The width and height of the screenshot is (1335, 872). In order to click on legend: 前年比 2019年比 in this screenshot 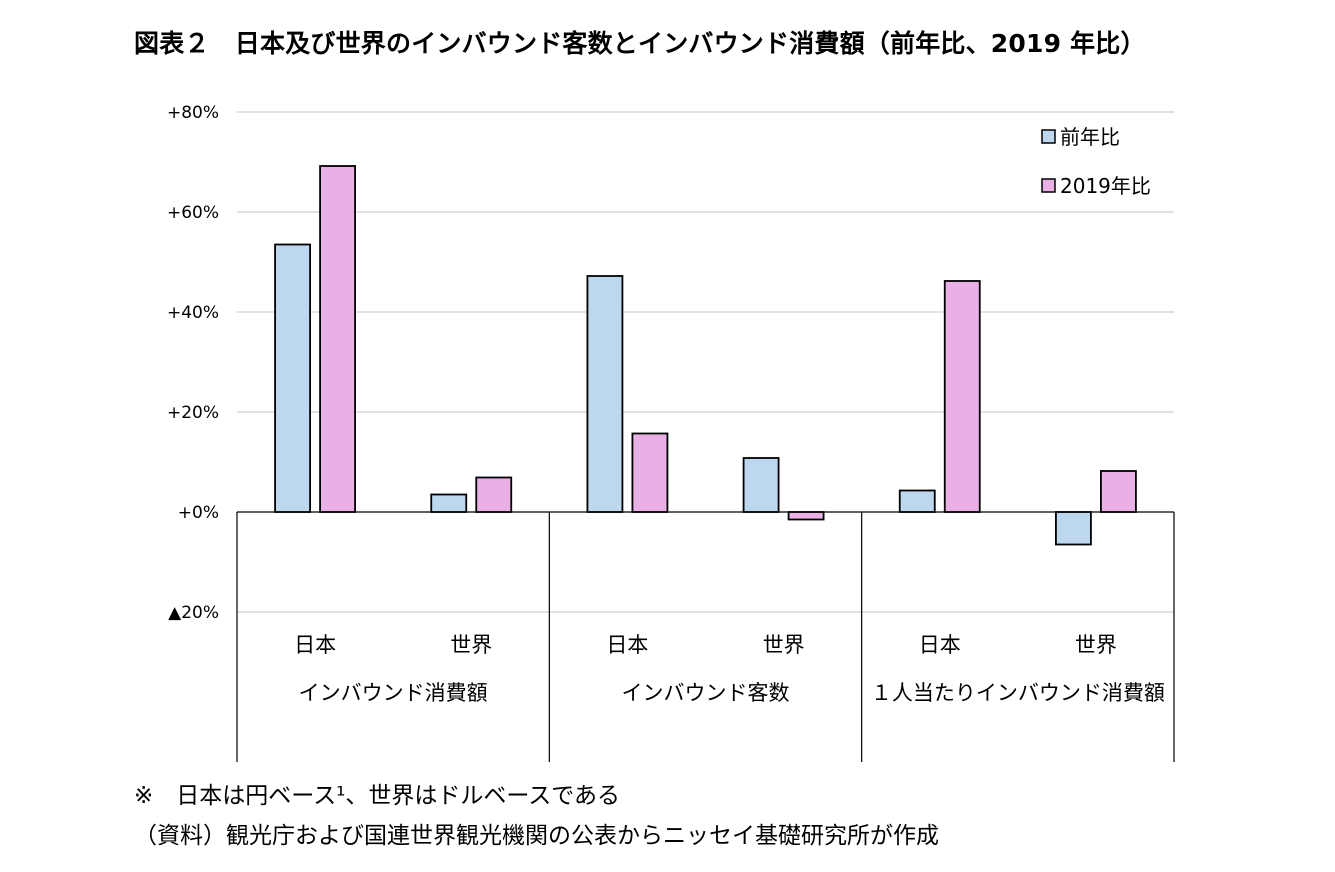, I will do `click(1096, 161)`.